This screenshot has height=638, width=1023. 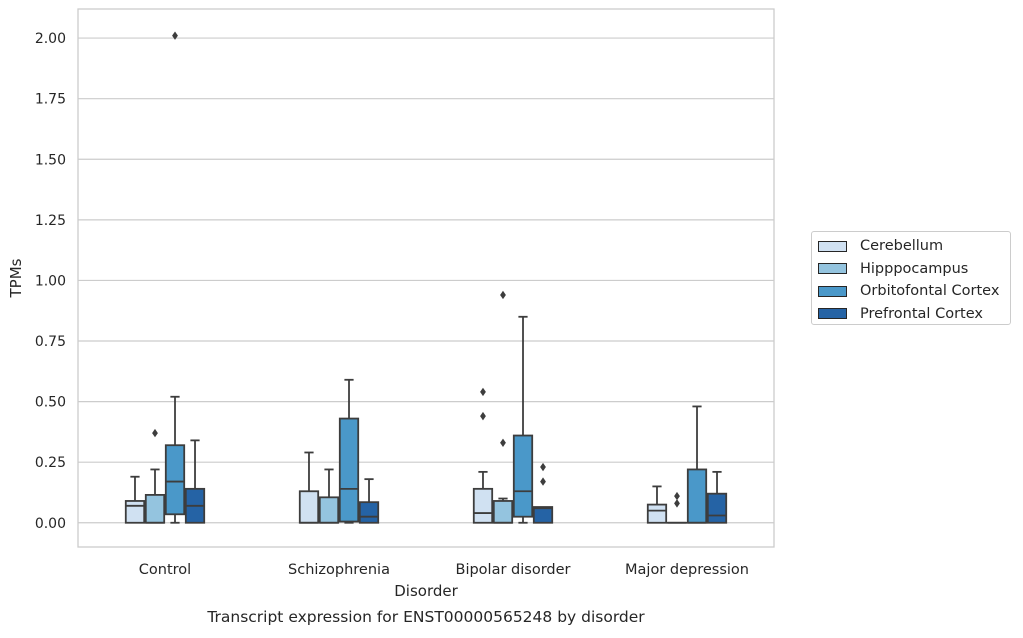 I want to click on y-tick-label: 0.25, so click(x=50, y=463).